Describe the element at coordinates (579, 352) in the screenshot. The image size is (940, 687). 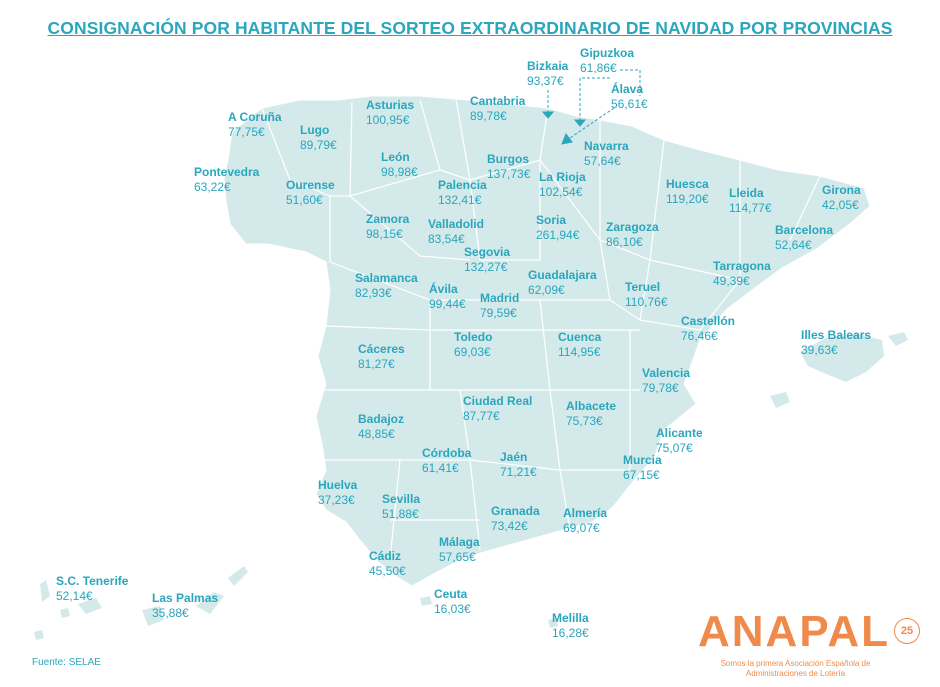
I see `province-value: 114,95€` at that location.